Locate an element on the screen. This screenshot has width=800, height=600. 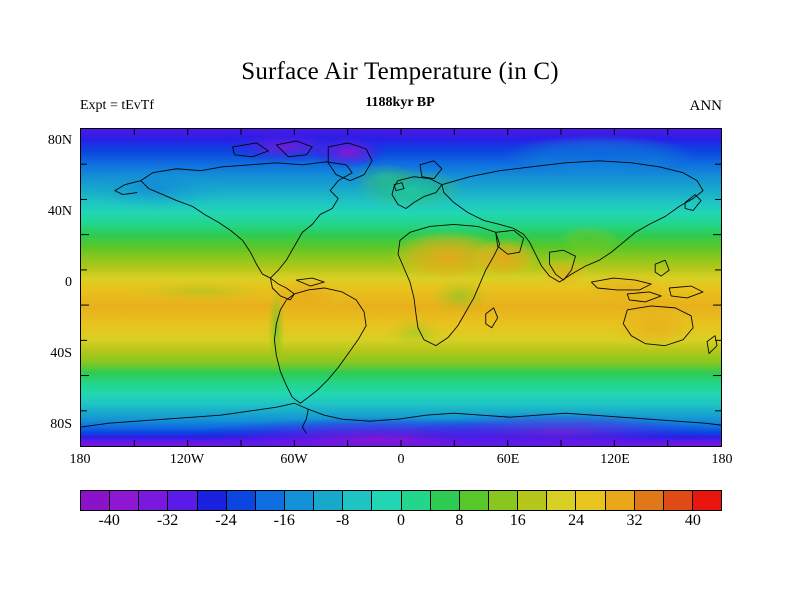
colorbar-tick-label: 40 is located at coordinates (692, 520).